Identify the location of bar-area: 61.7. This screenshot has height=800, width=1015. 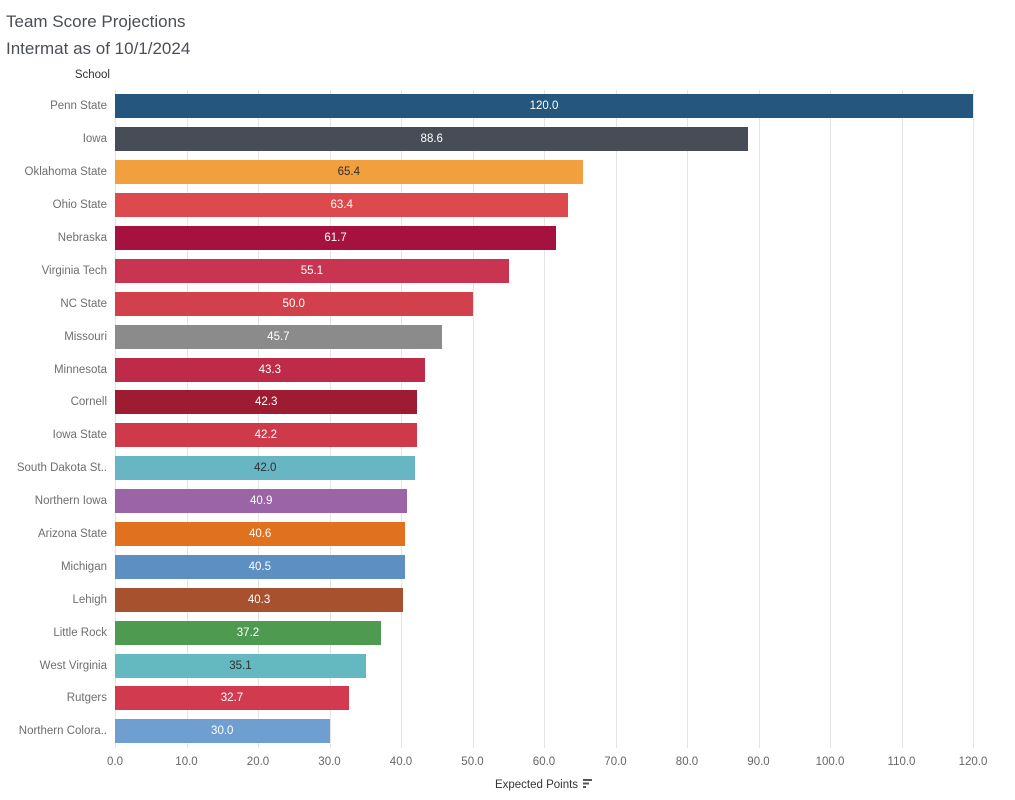
(544, 238).